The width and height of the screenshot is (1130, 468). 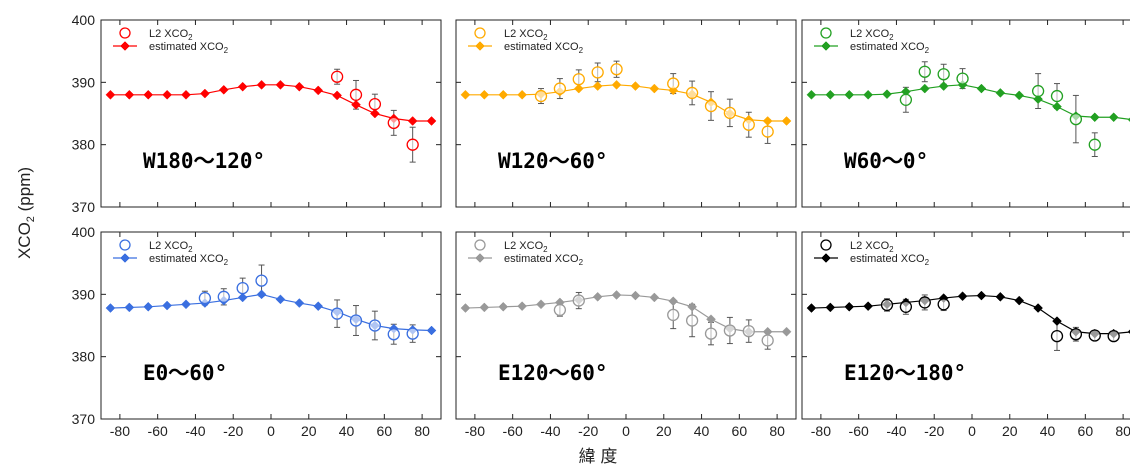 I want to click on region-label: E0～60°, so click(x=185, y=373).